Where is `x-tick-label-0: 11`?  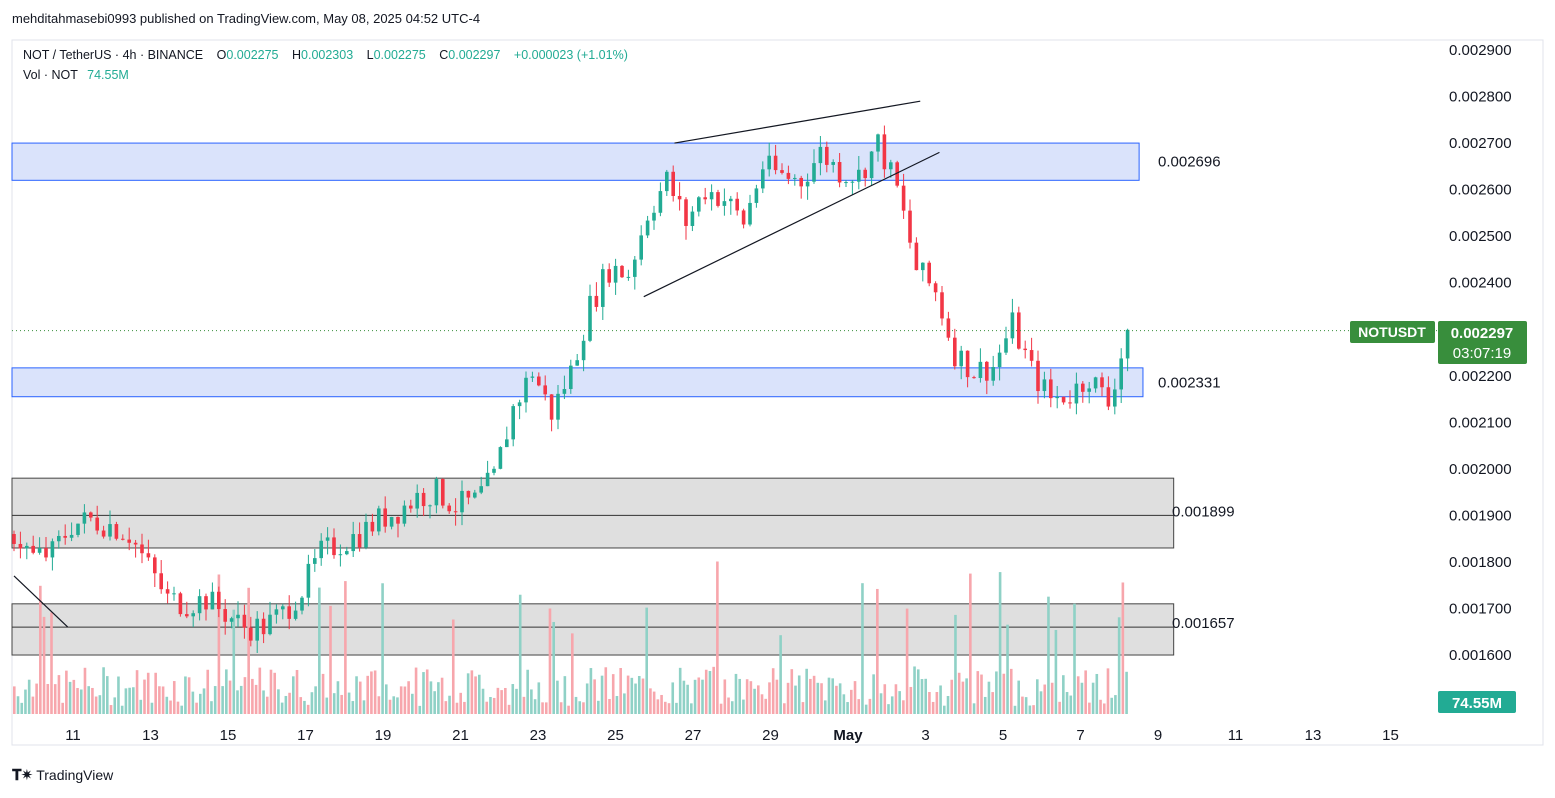 x-tick-label-0: 11 is located at coordinates (73, 735).